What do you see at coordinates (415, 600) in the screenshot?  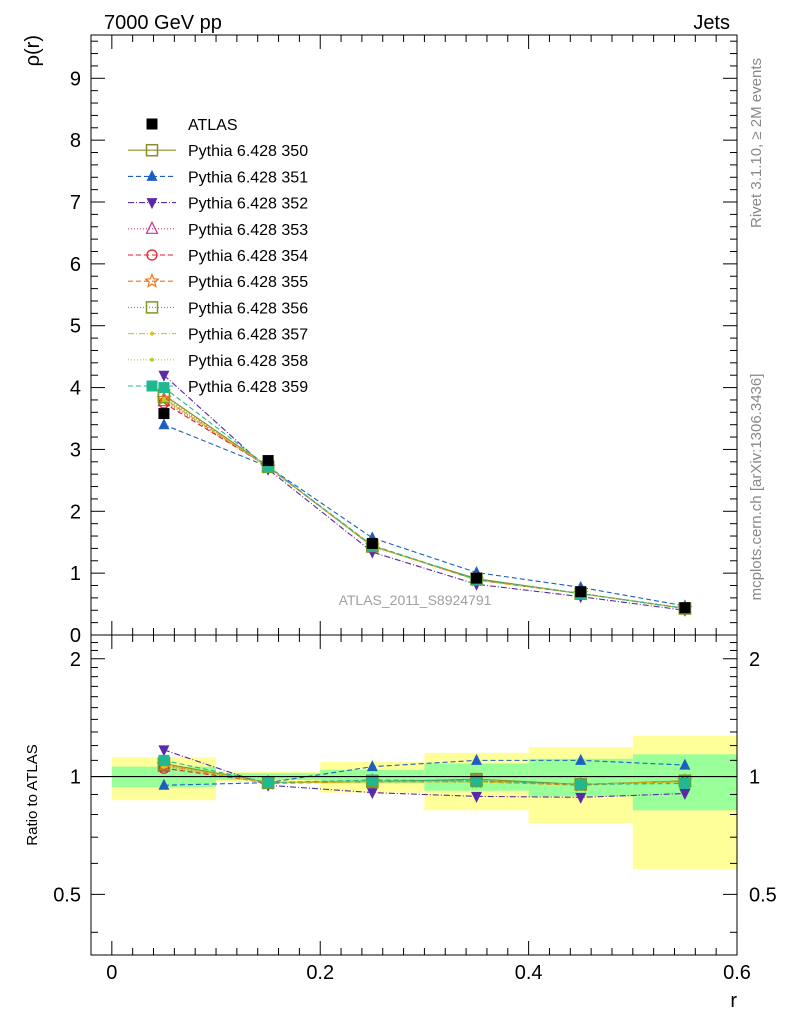 I see `watermark: ATLAS_2011_S8924791` at bounding box center [415, 600].